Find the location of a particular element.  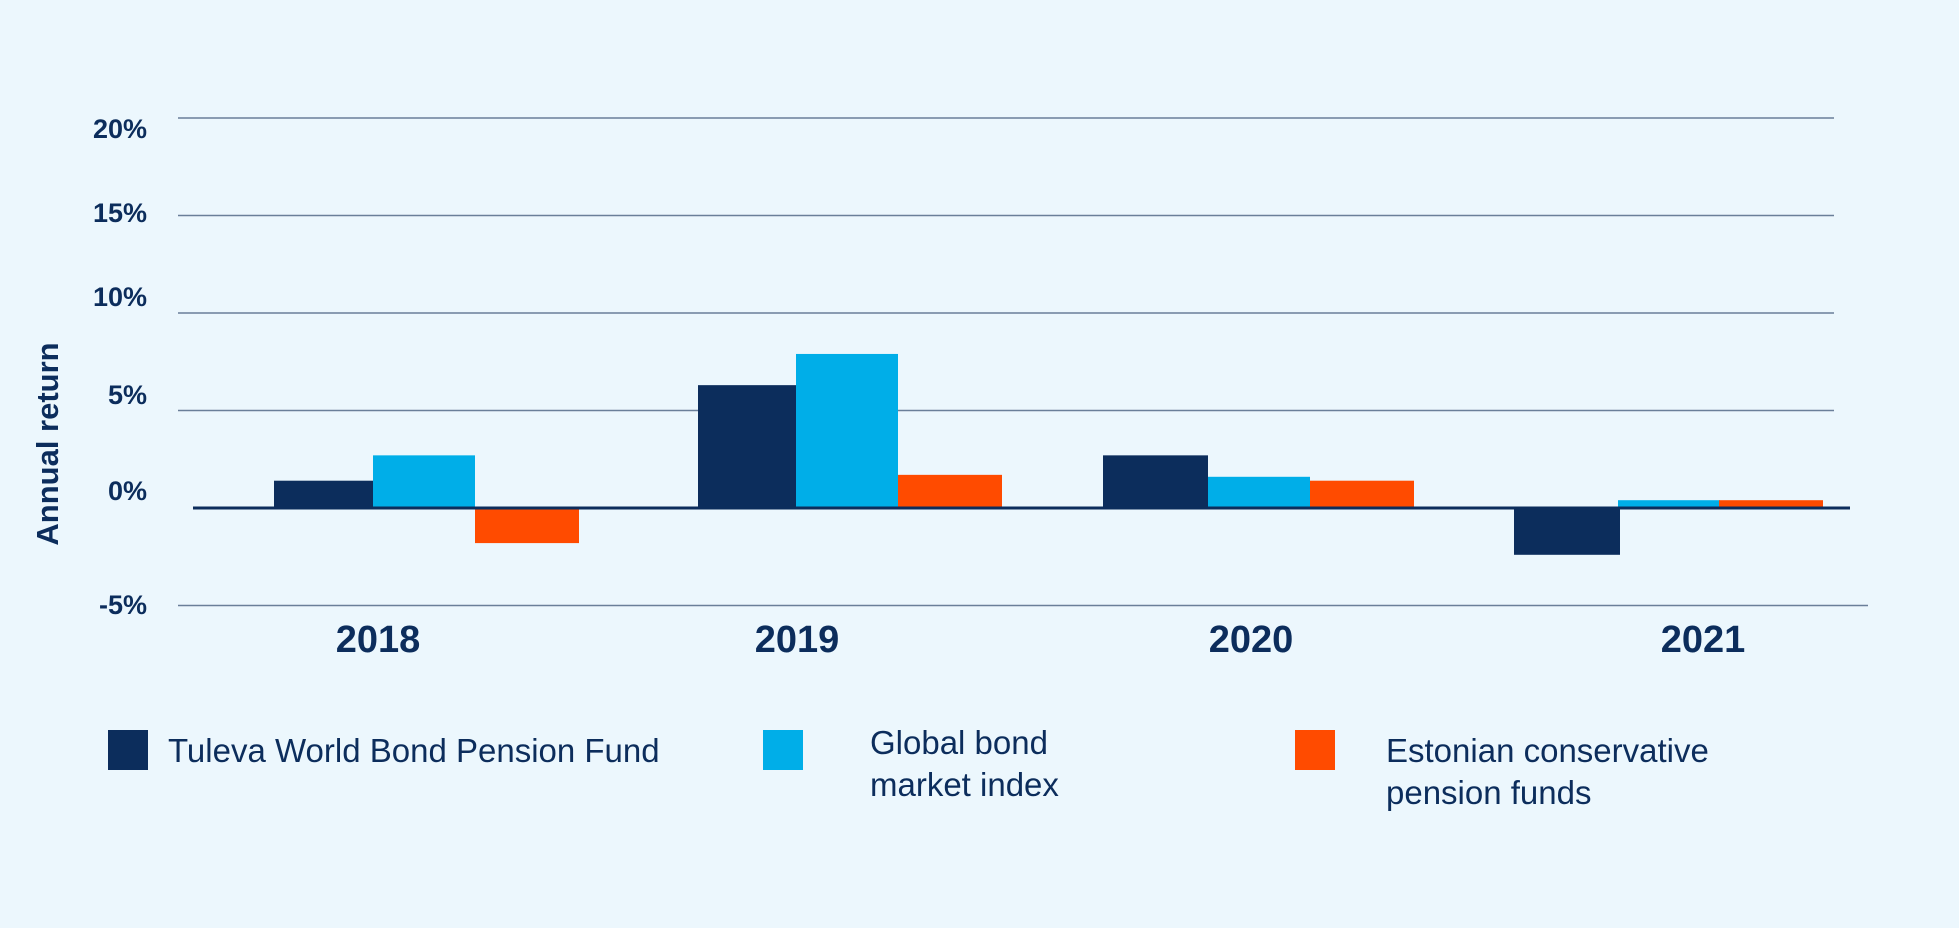

legend-label-line: Global bond is located at coordinates (959, 742).